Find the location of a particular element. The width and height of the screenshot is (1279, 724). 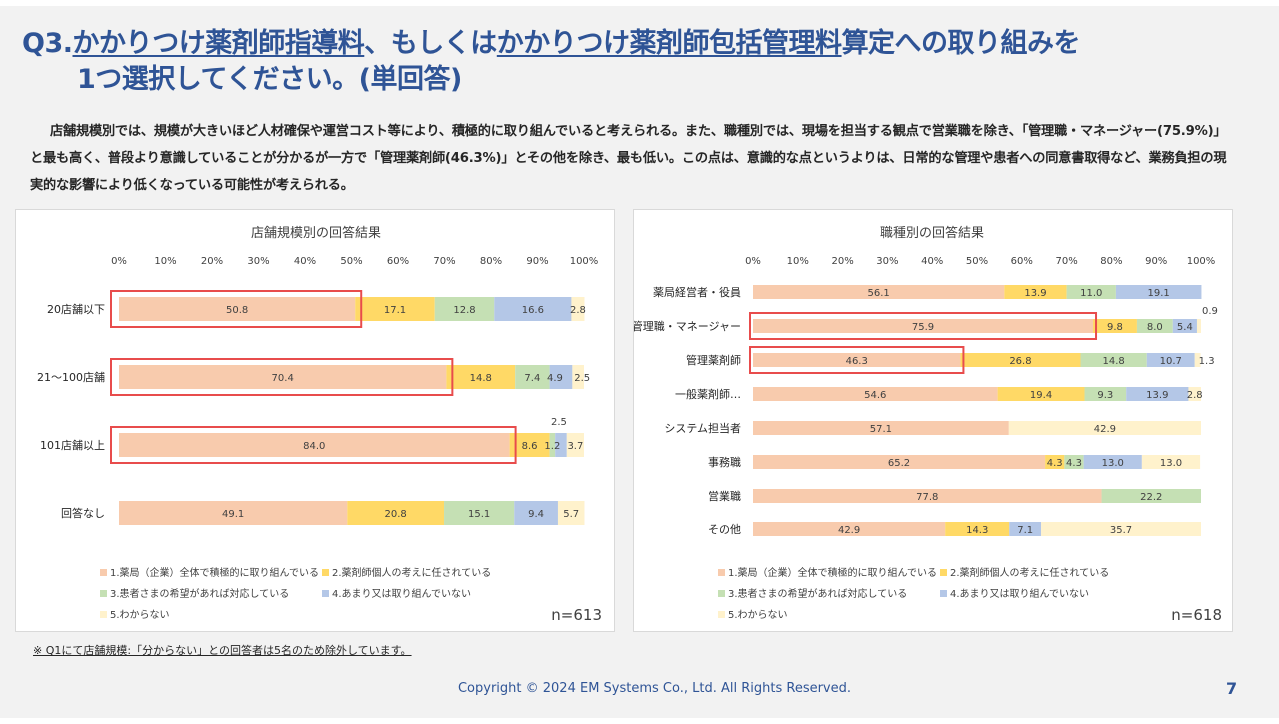

category-label: 20店舗以下 is located at coordinates (76, 309).